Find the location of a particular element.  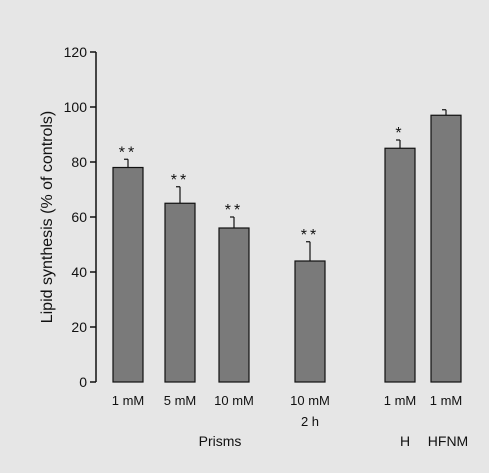

y-tick-label: 60 is located at coordinates (79, 217).